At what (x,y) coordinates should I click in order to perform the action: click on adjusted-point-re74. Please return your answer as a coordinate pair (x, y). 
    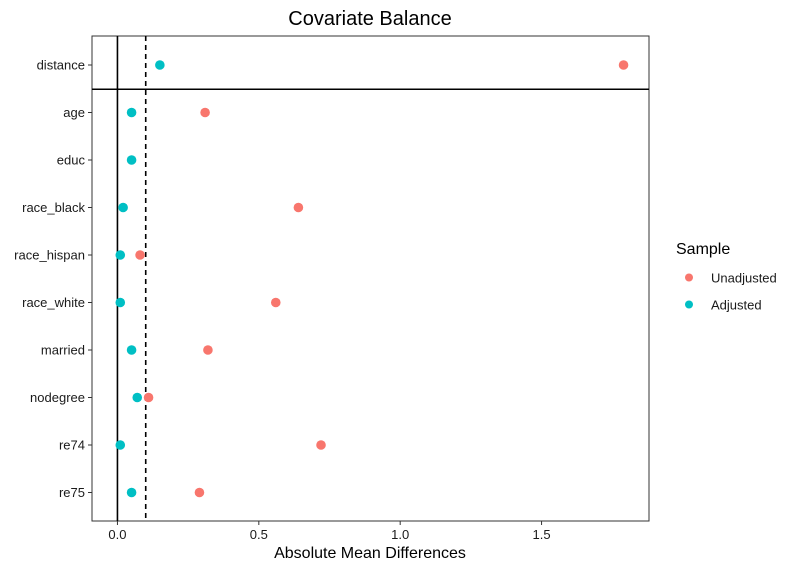
    Looking at the image, I should click on (120, 445).